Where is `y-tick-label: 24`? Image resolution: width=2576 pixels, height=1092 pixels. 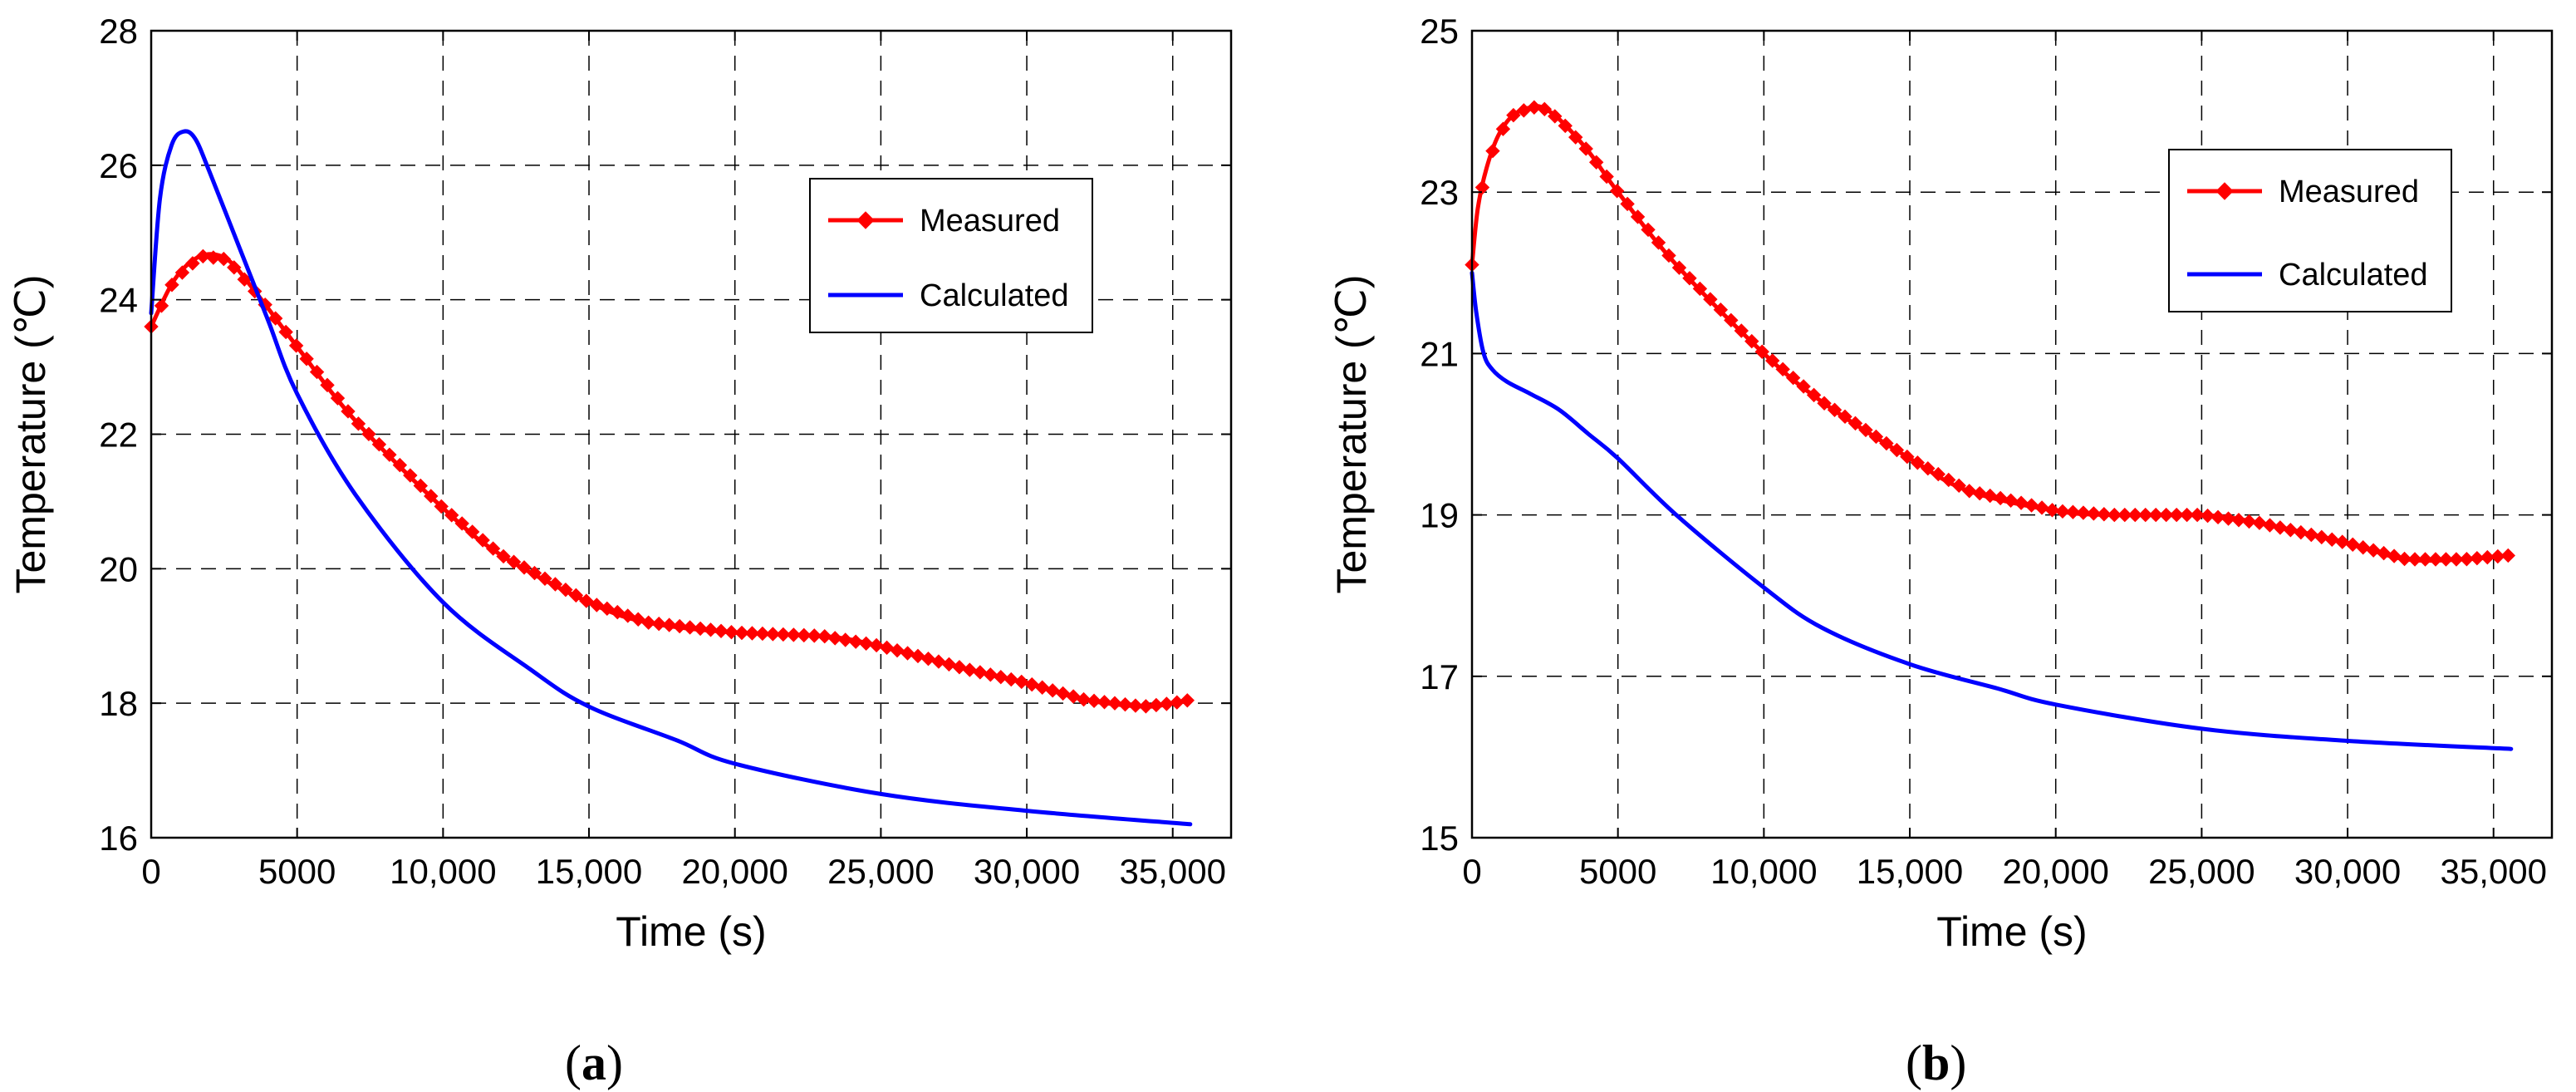
y-tick-label: 24 is located at coordinates (118, 300).